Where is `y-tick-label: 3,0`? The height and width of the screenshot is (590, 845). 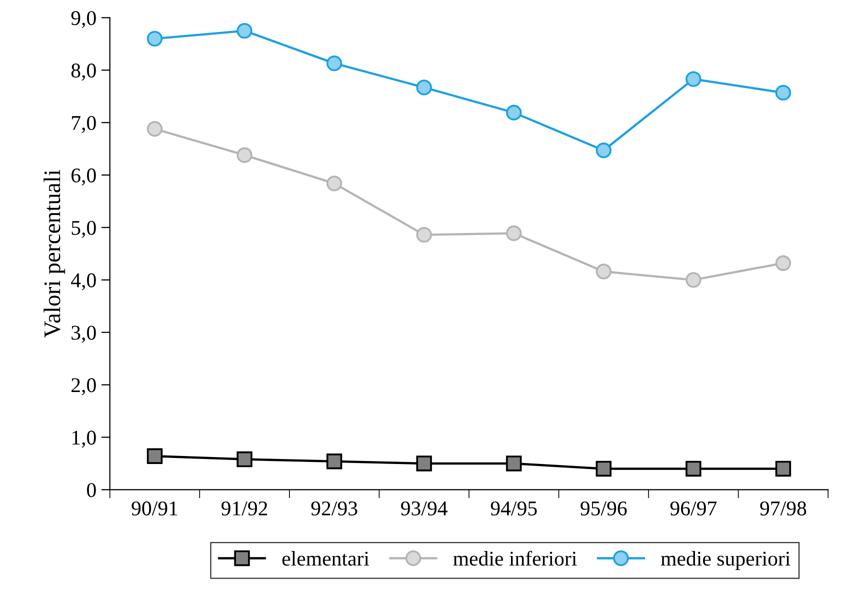
y-tick-label: 3,0 is located at coordinates (84, 334).